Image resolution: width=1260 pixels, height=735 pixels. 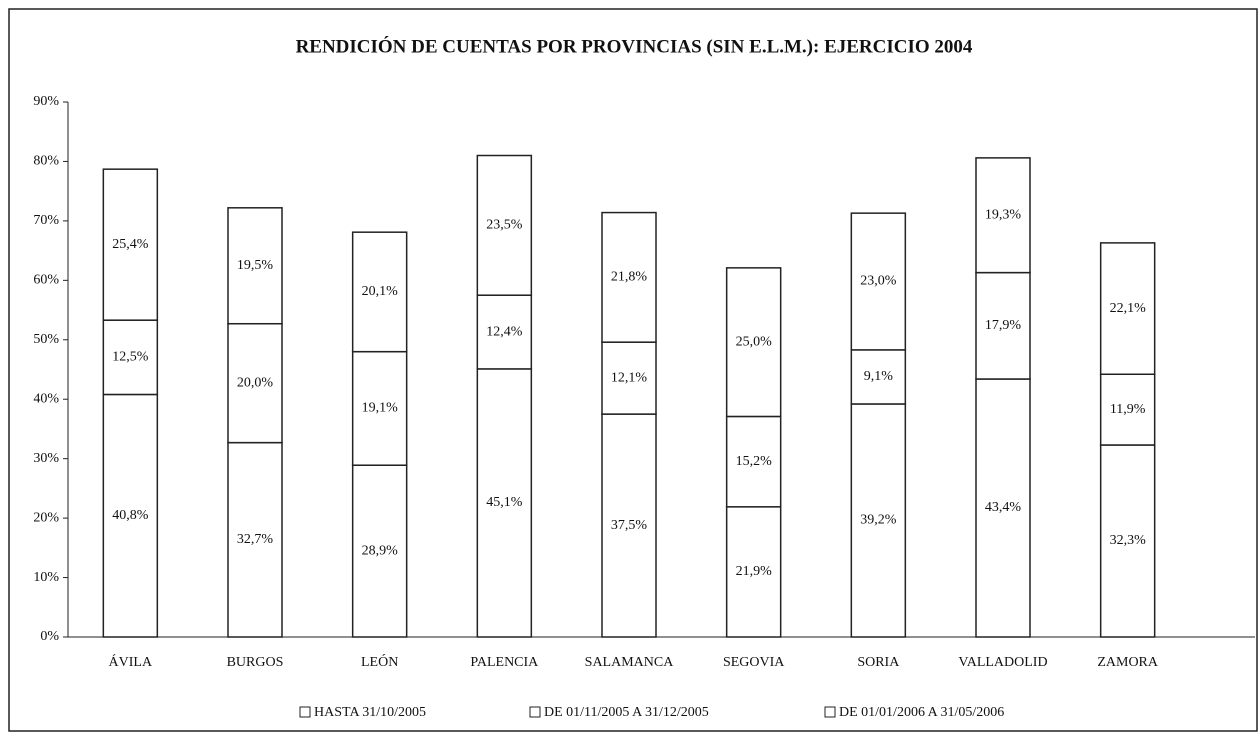 I want to click on y-tick-label: 50%, so click(x=46, y=339).